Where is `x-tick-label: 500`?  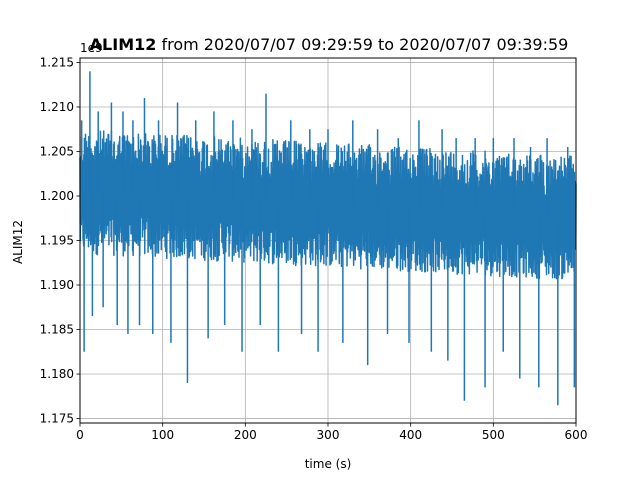 x-tick-label: 500 is located at coordinates (493, 435).